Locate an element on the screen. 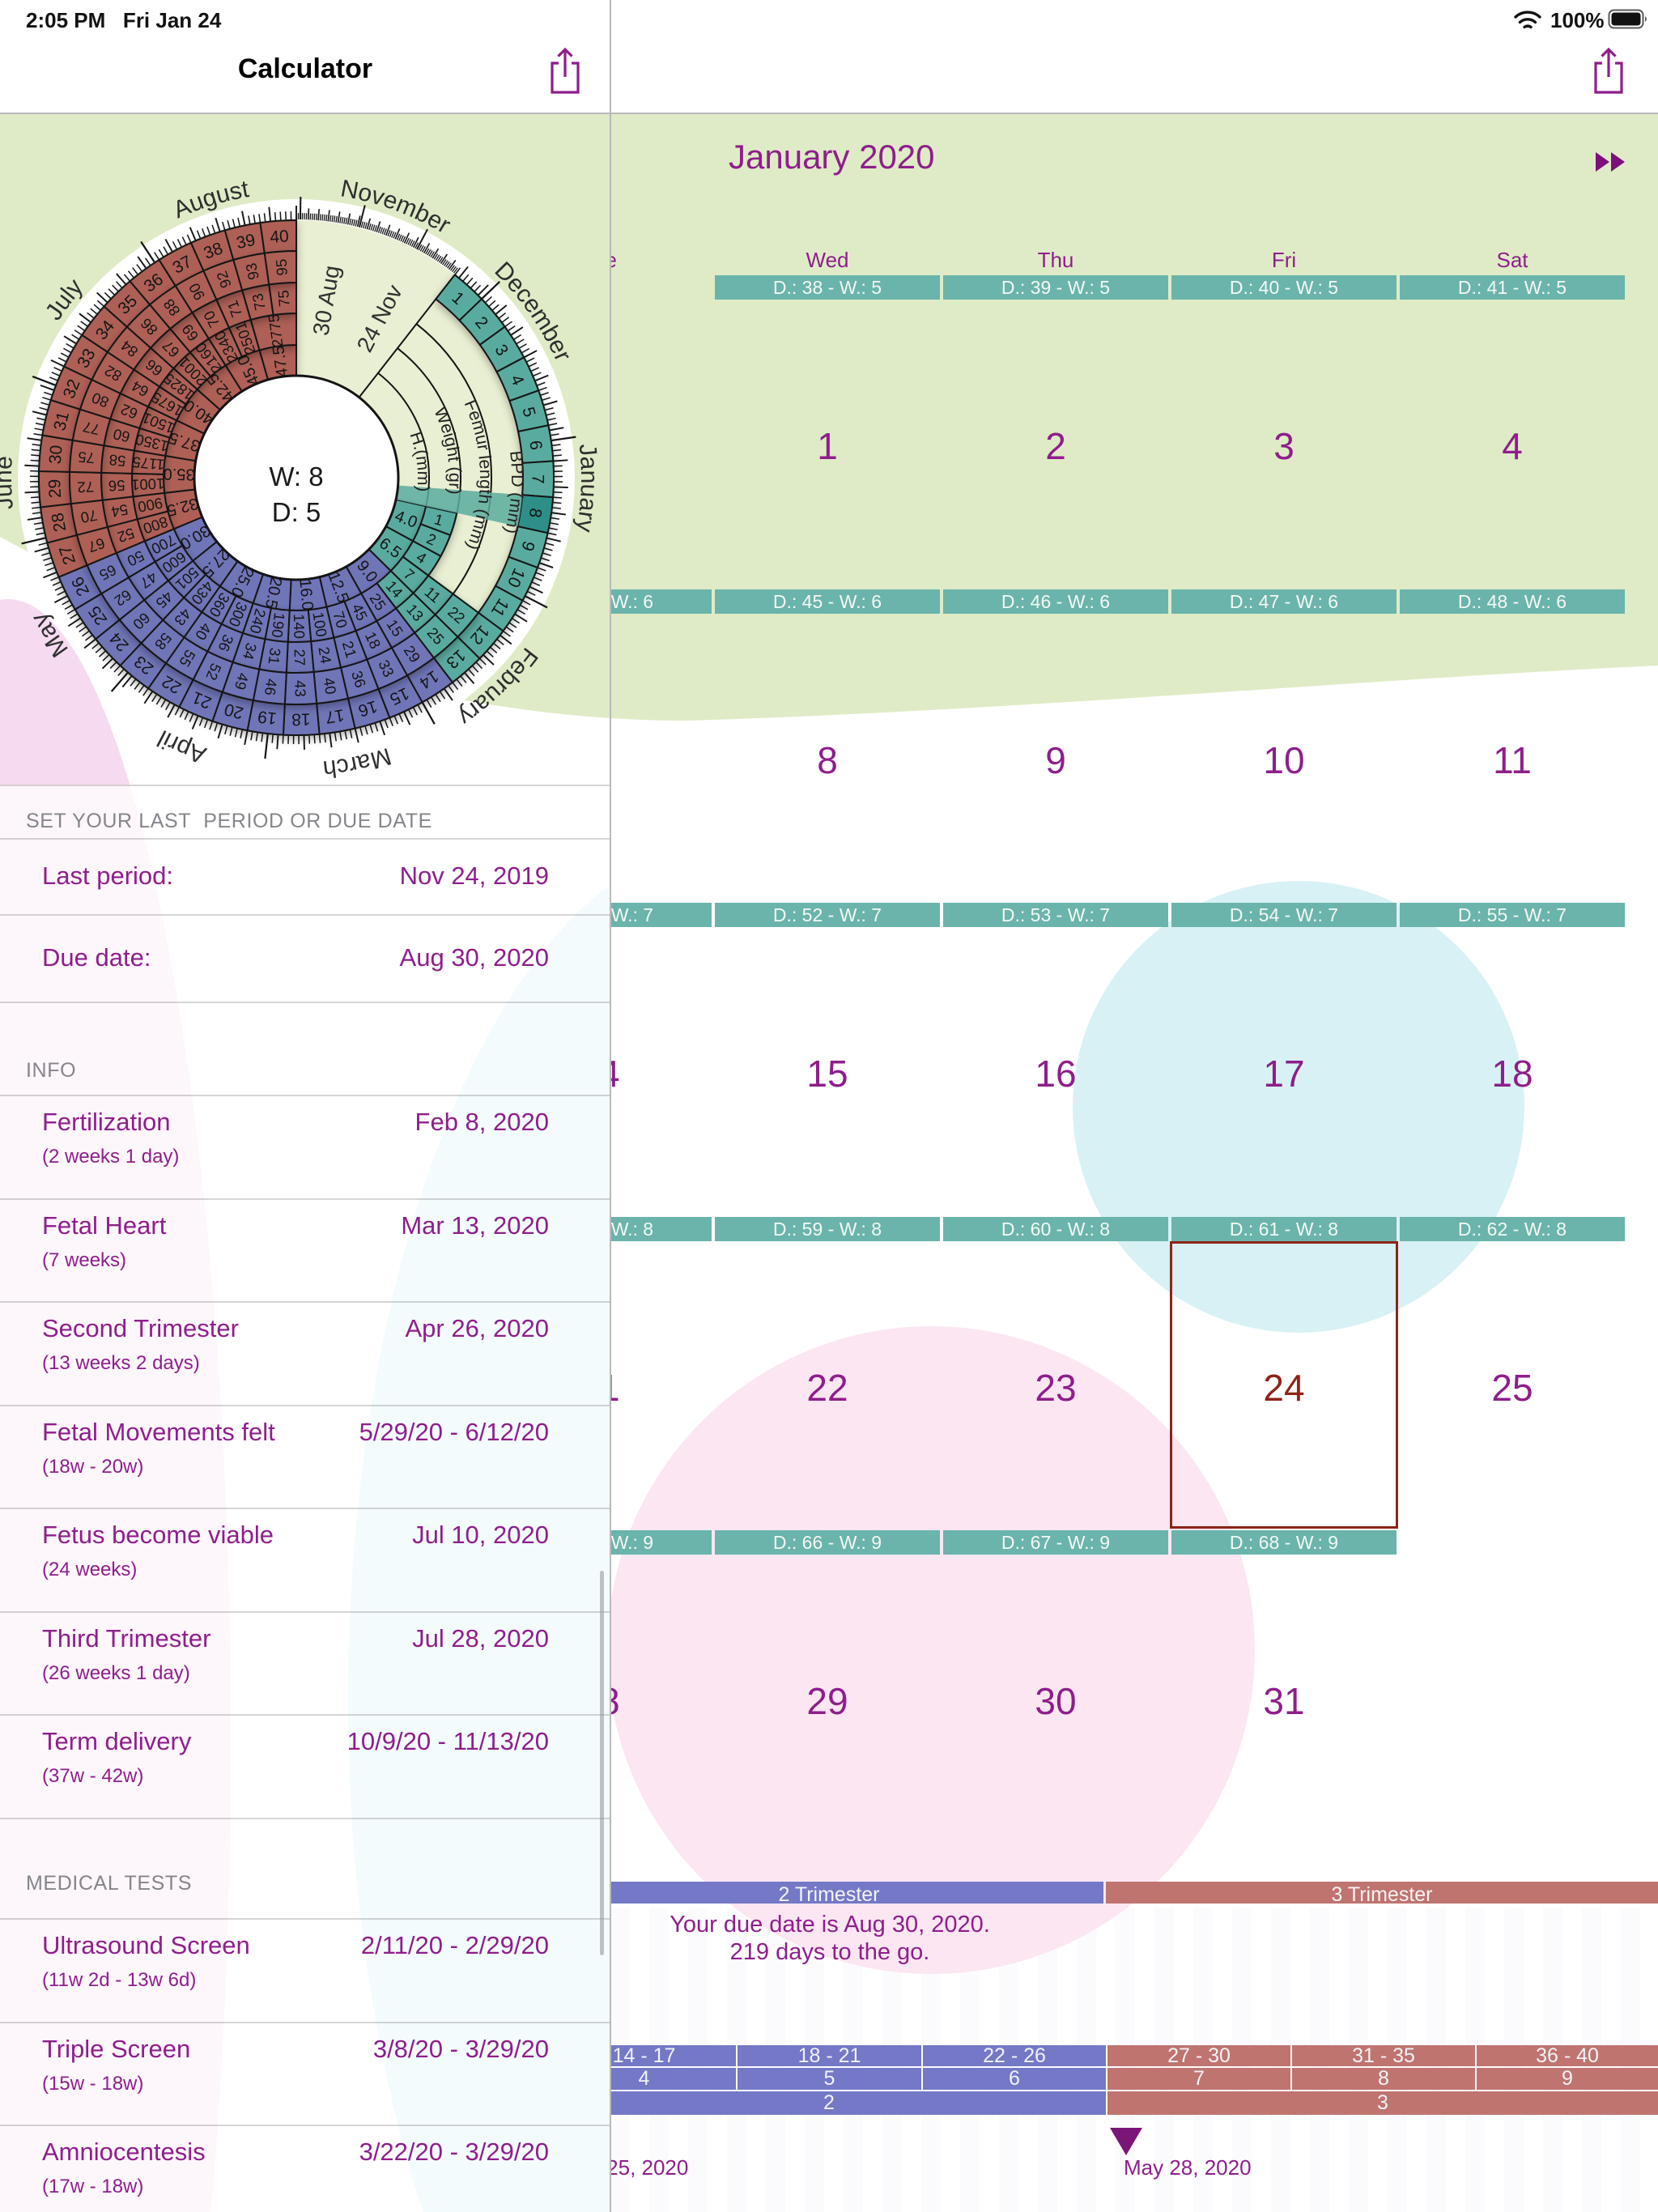 This screenshot has width=1658, height=2212. svg-text: 140 is located at coordinates (299, 627).